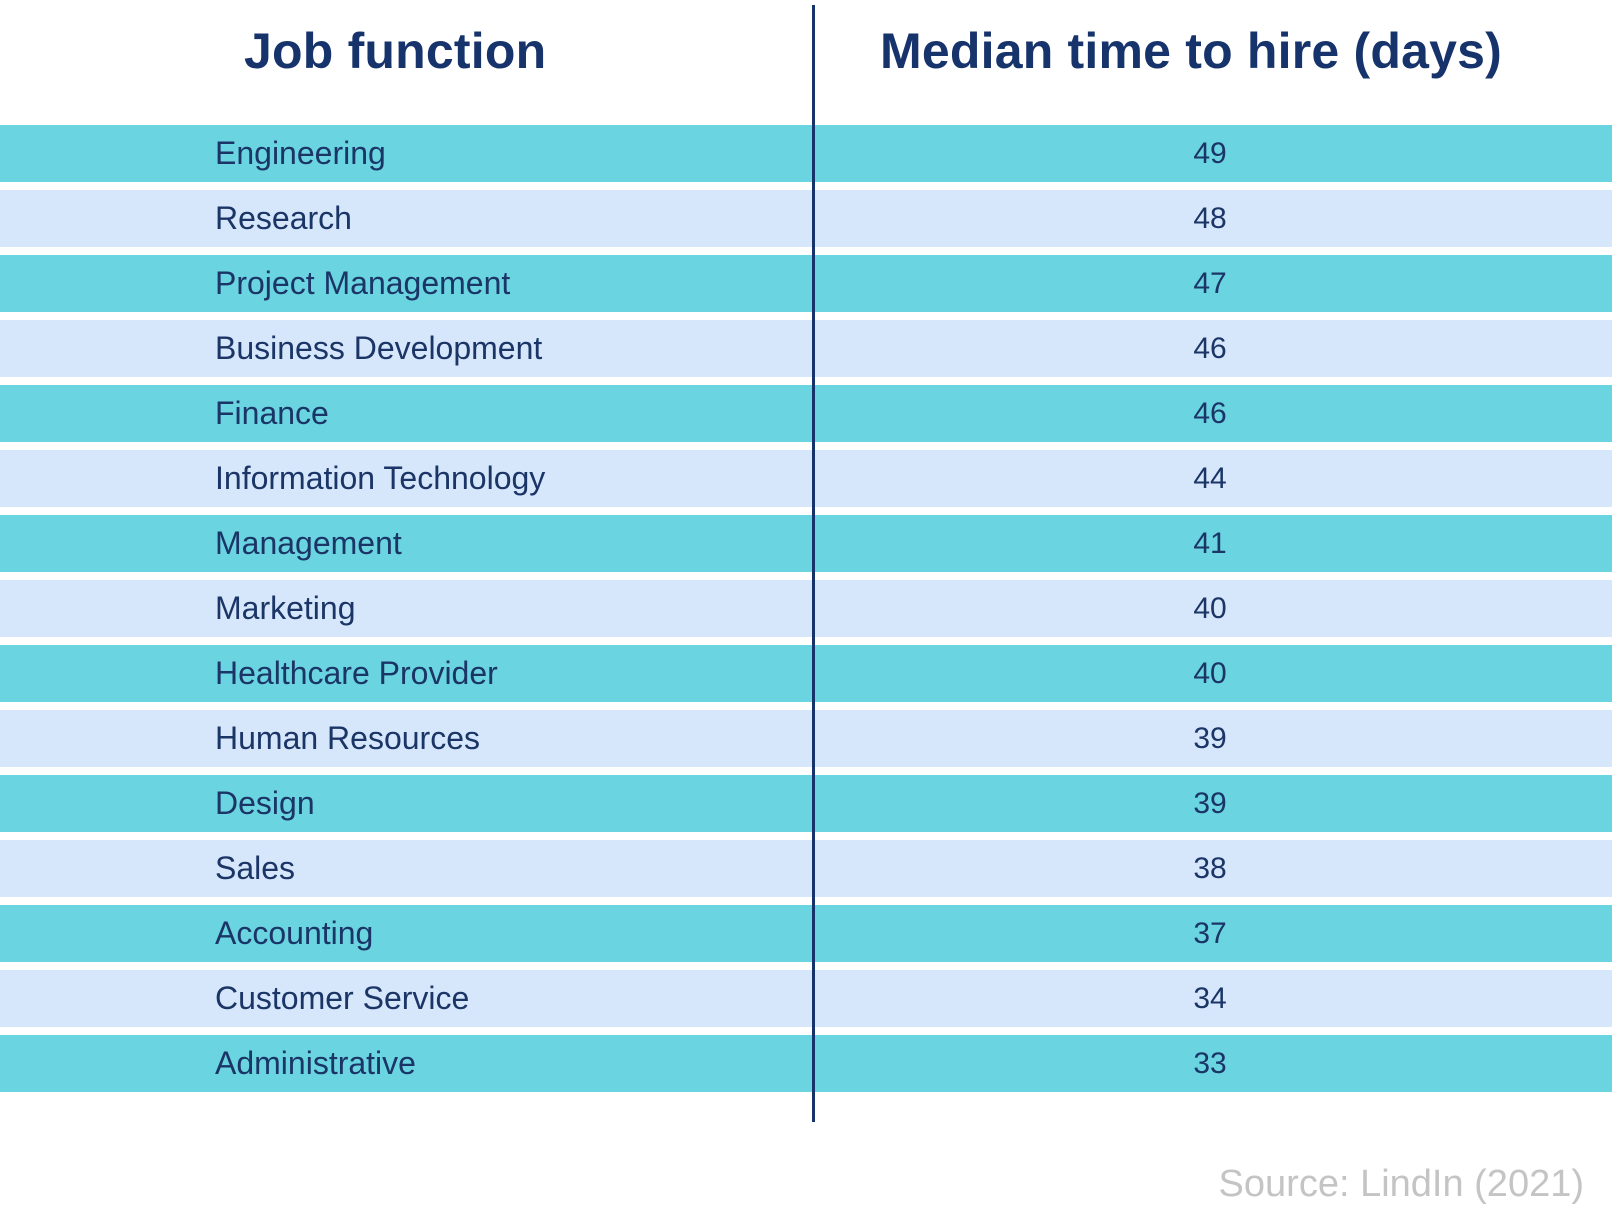 This screenshot has height=1230, width=1612. Describe the element at coordinates (265, 803) in the screenshot. I see `job-function-cell: Design` at that location.